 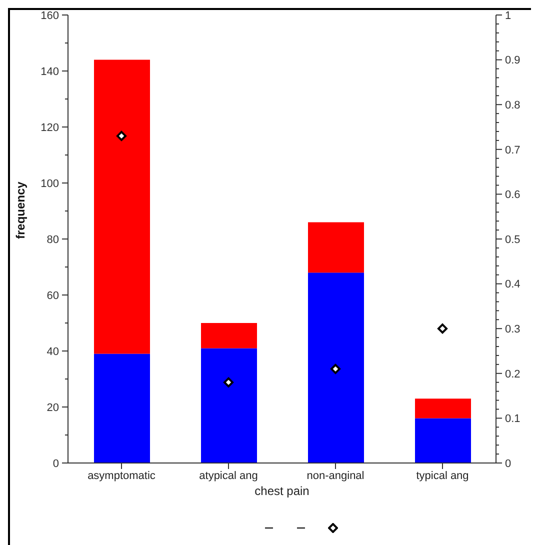 I want to click on y-tick-label: 140, so click(x=49, y=72).